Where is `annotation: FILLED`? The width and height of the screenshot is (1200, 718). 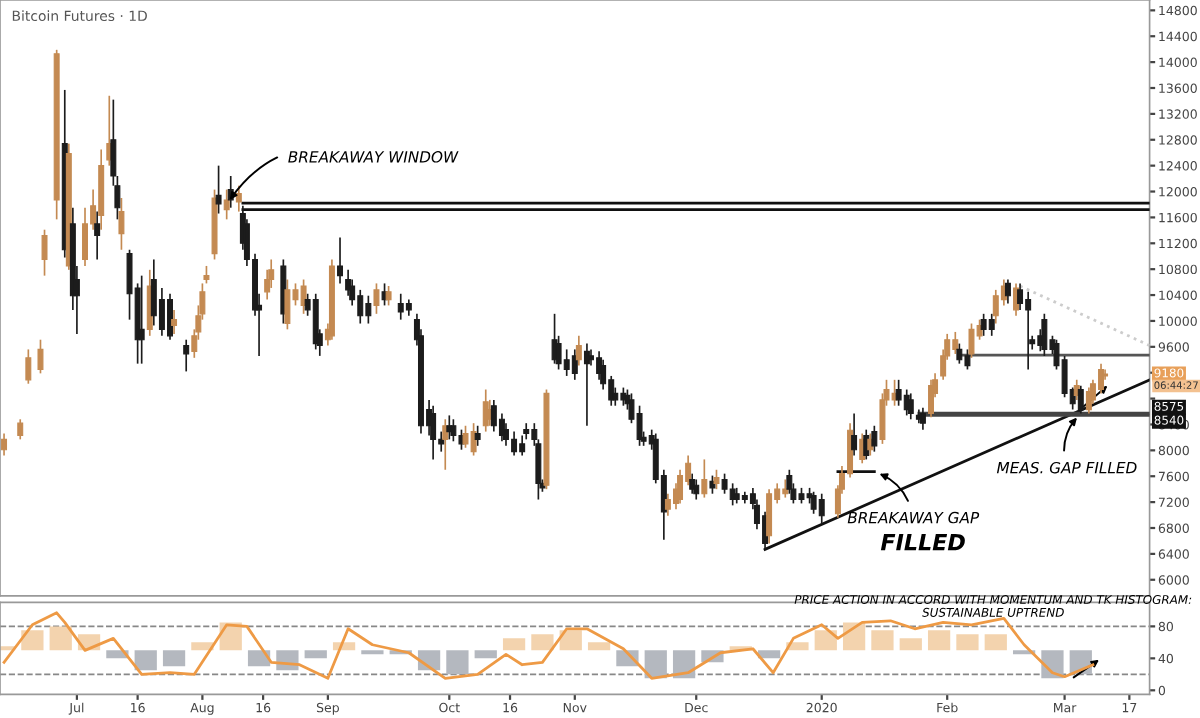
annotation: FILLED is located at coordinates (922, 542).